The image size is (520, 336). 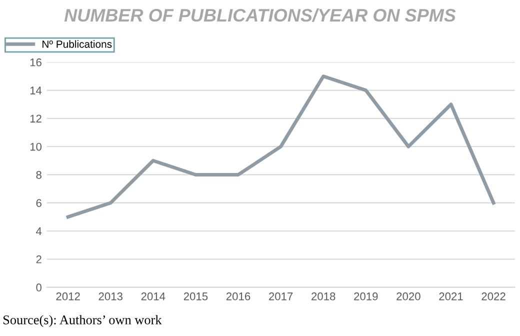 I want to click on y-tick-label: 0, so click(x=39, y=288).